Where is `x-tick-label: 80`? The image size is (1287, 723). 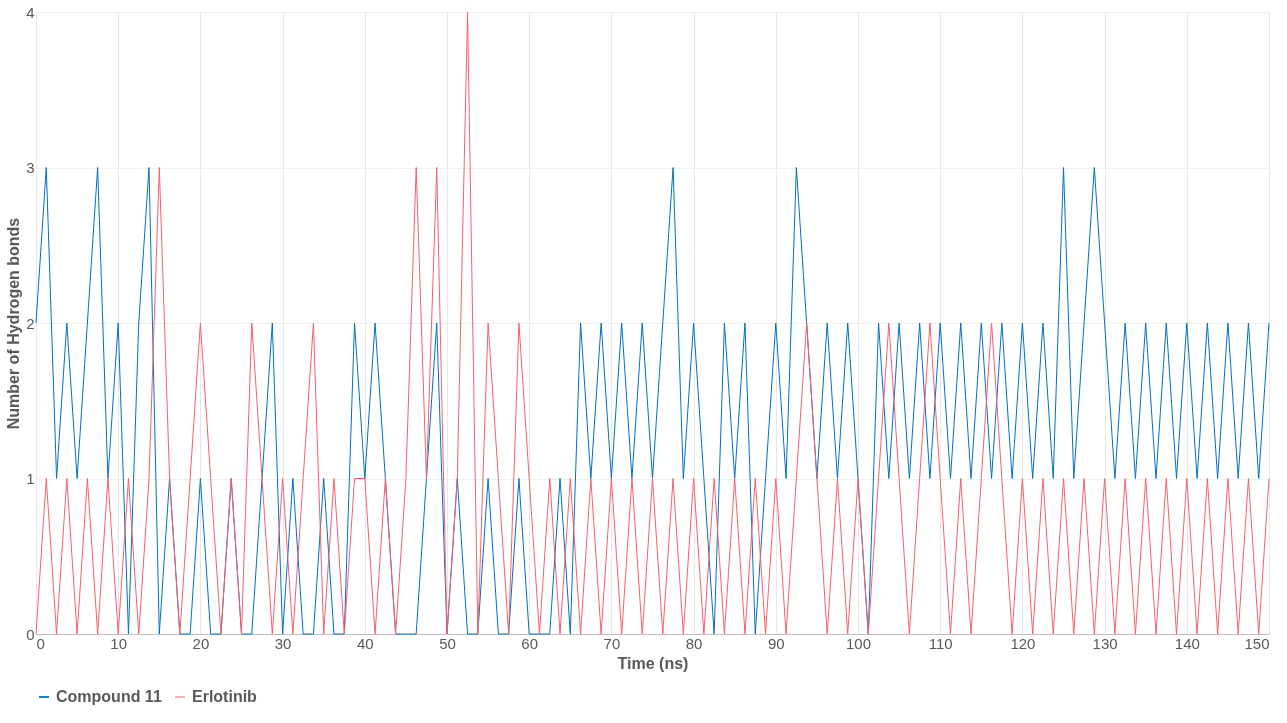 x-tick-label: 80 is located at coordinates (694, 643).